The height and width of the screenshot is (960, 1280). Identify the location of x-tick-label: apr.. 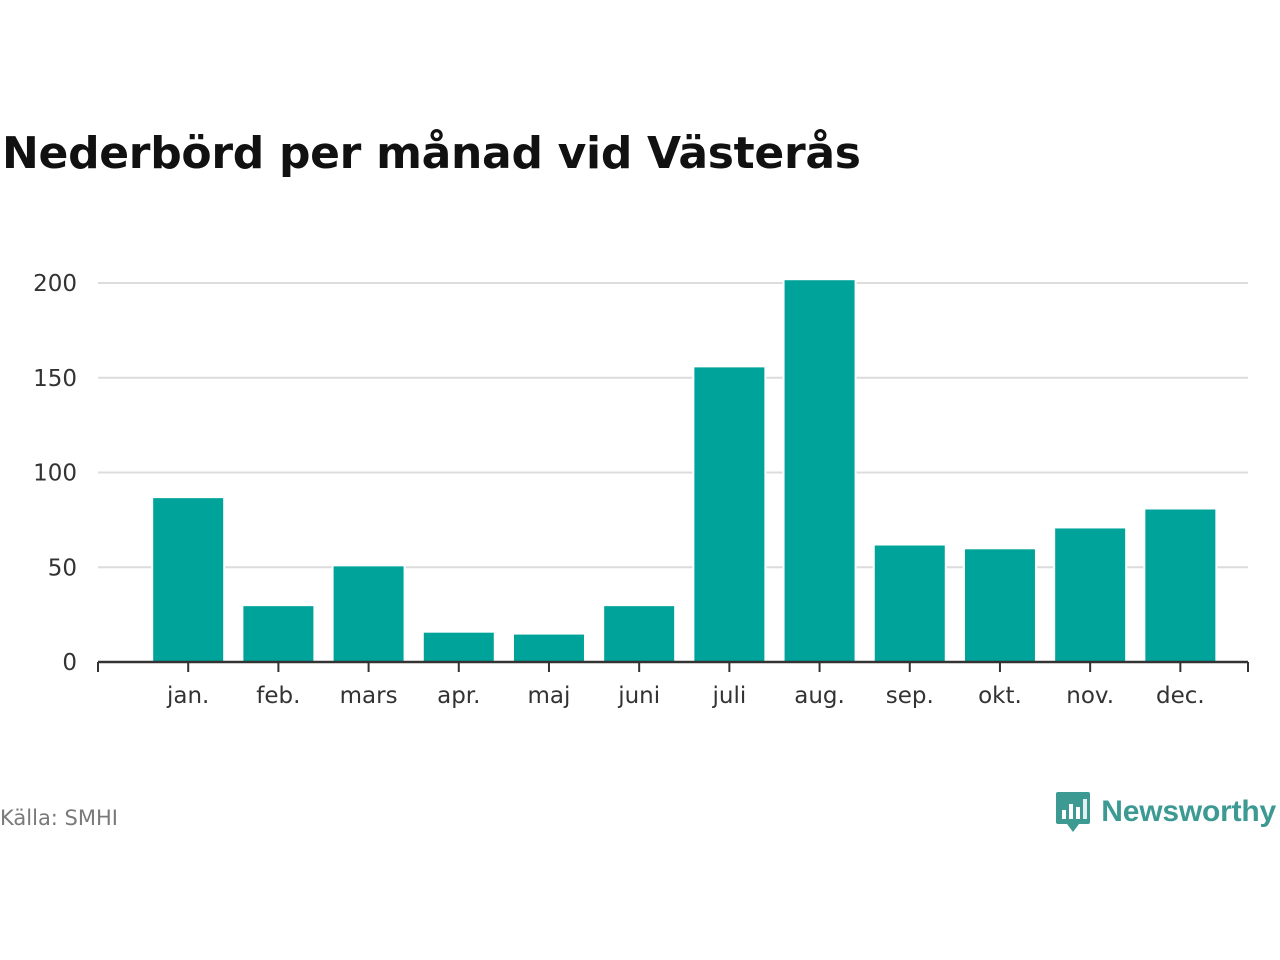
(458, 696).